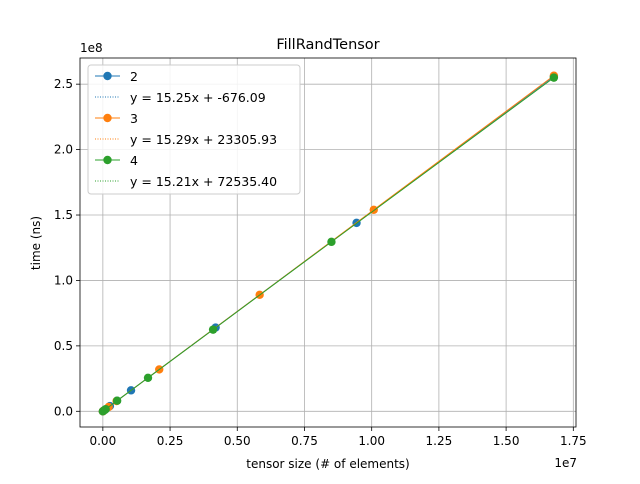  What do you see at coordinates (304, 441) in the screenshot?
I see `x-tick-label: 0.75` at bounding box center [304, 441].